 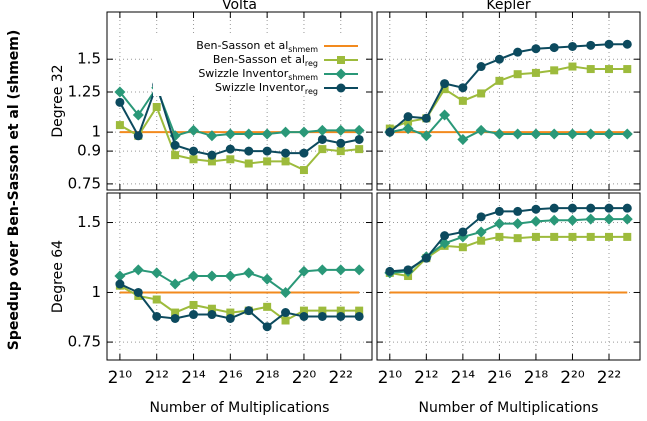 What do you see at coordinates (265, 60) in the screenshot?
I see `legend-label: Ben-Sasson et alreg` at bounding box center [265, 60].